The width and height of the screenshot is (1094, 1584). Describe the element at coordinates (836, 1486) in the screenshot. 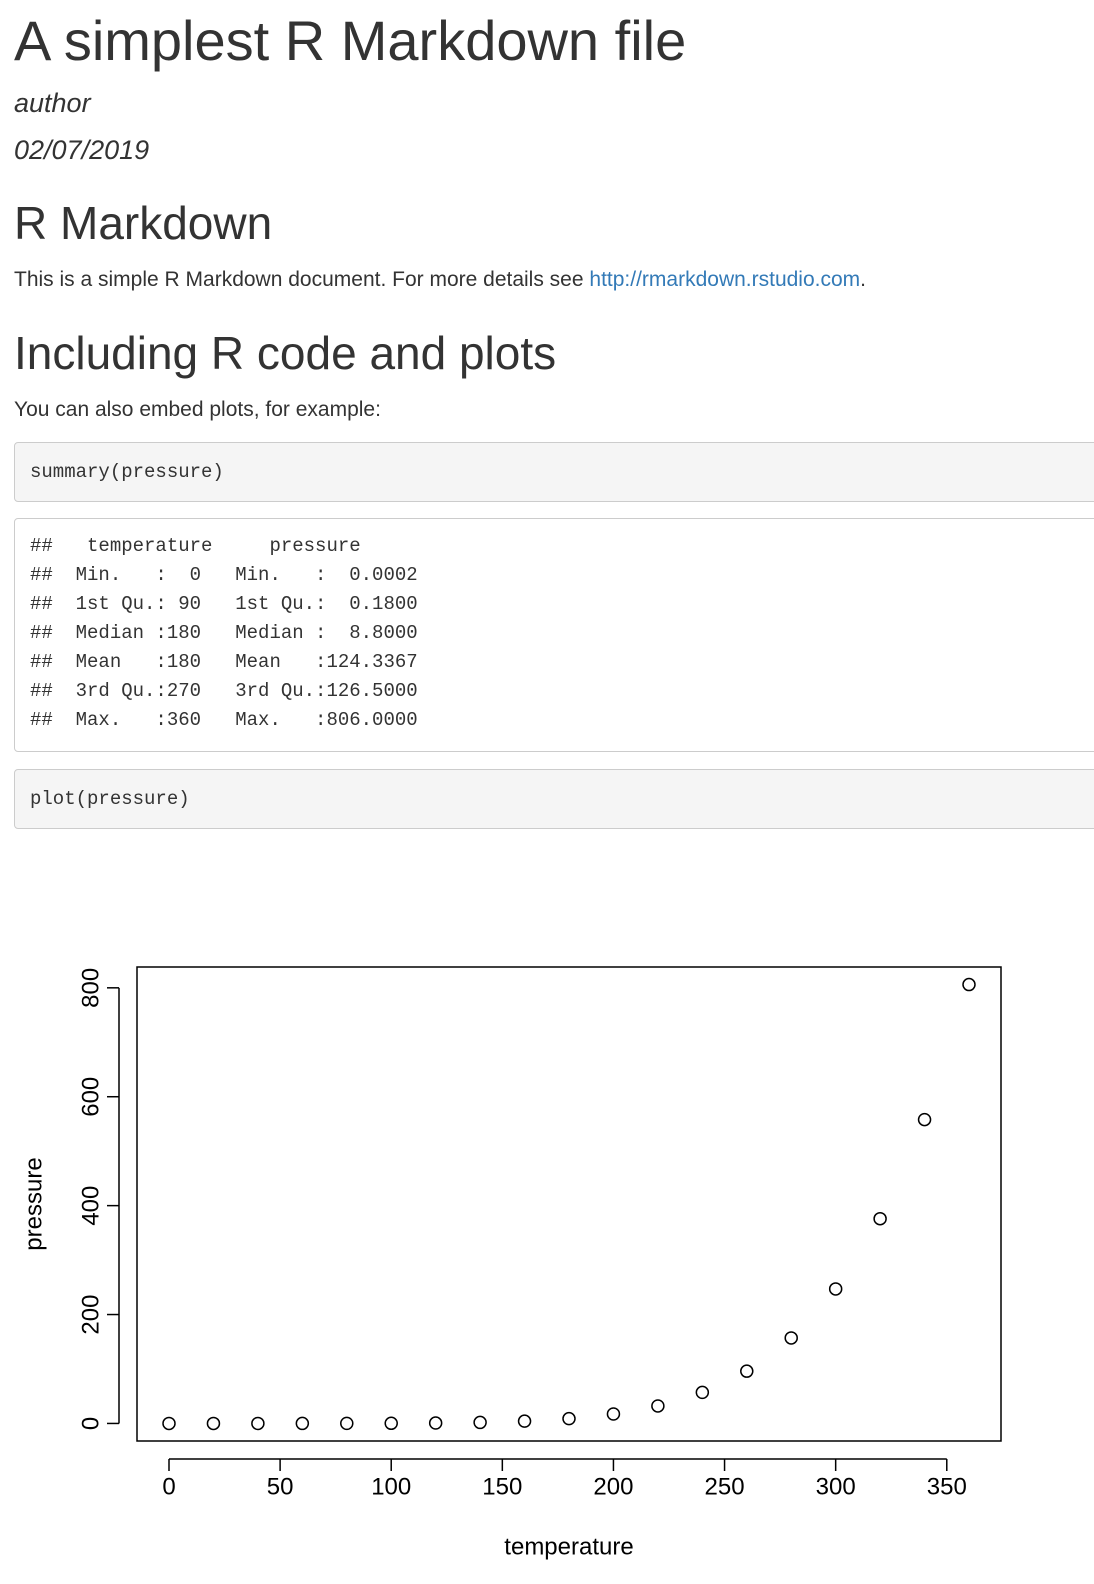

I see `x-tick-label: 300` at that location.